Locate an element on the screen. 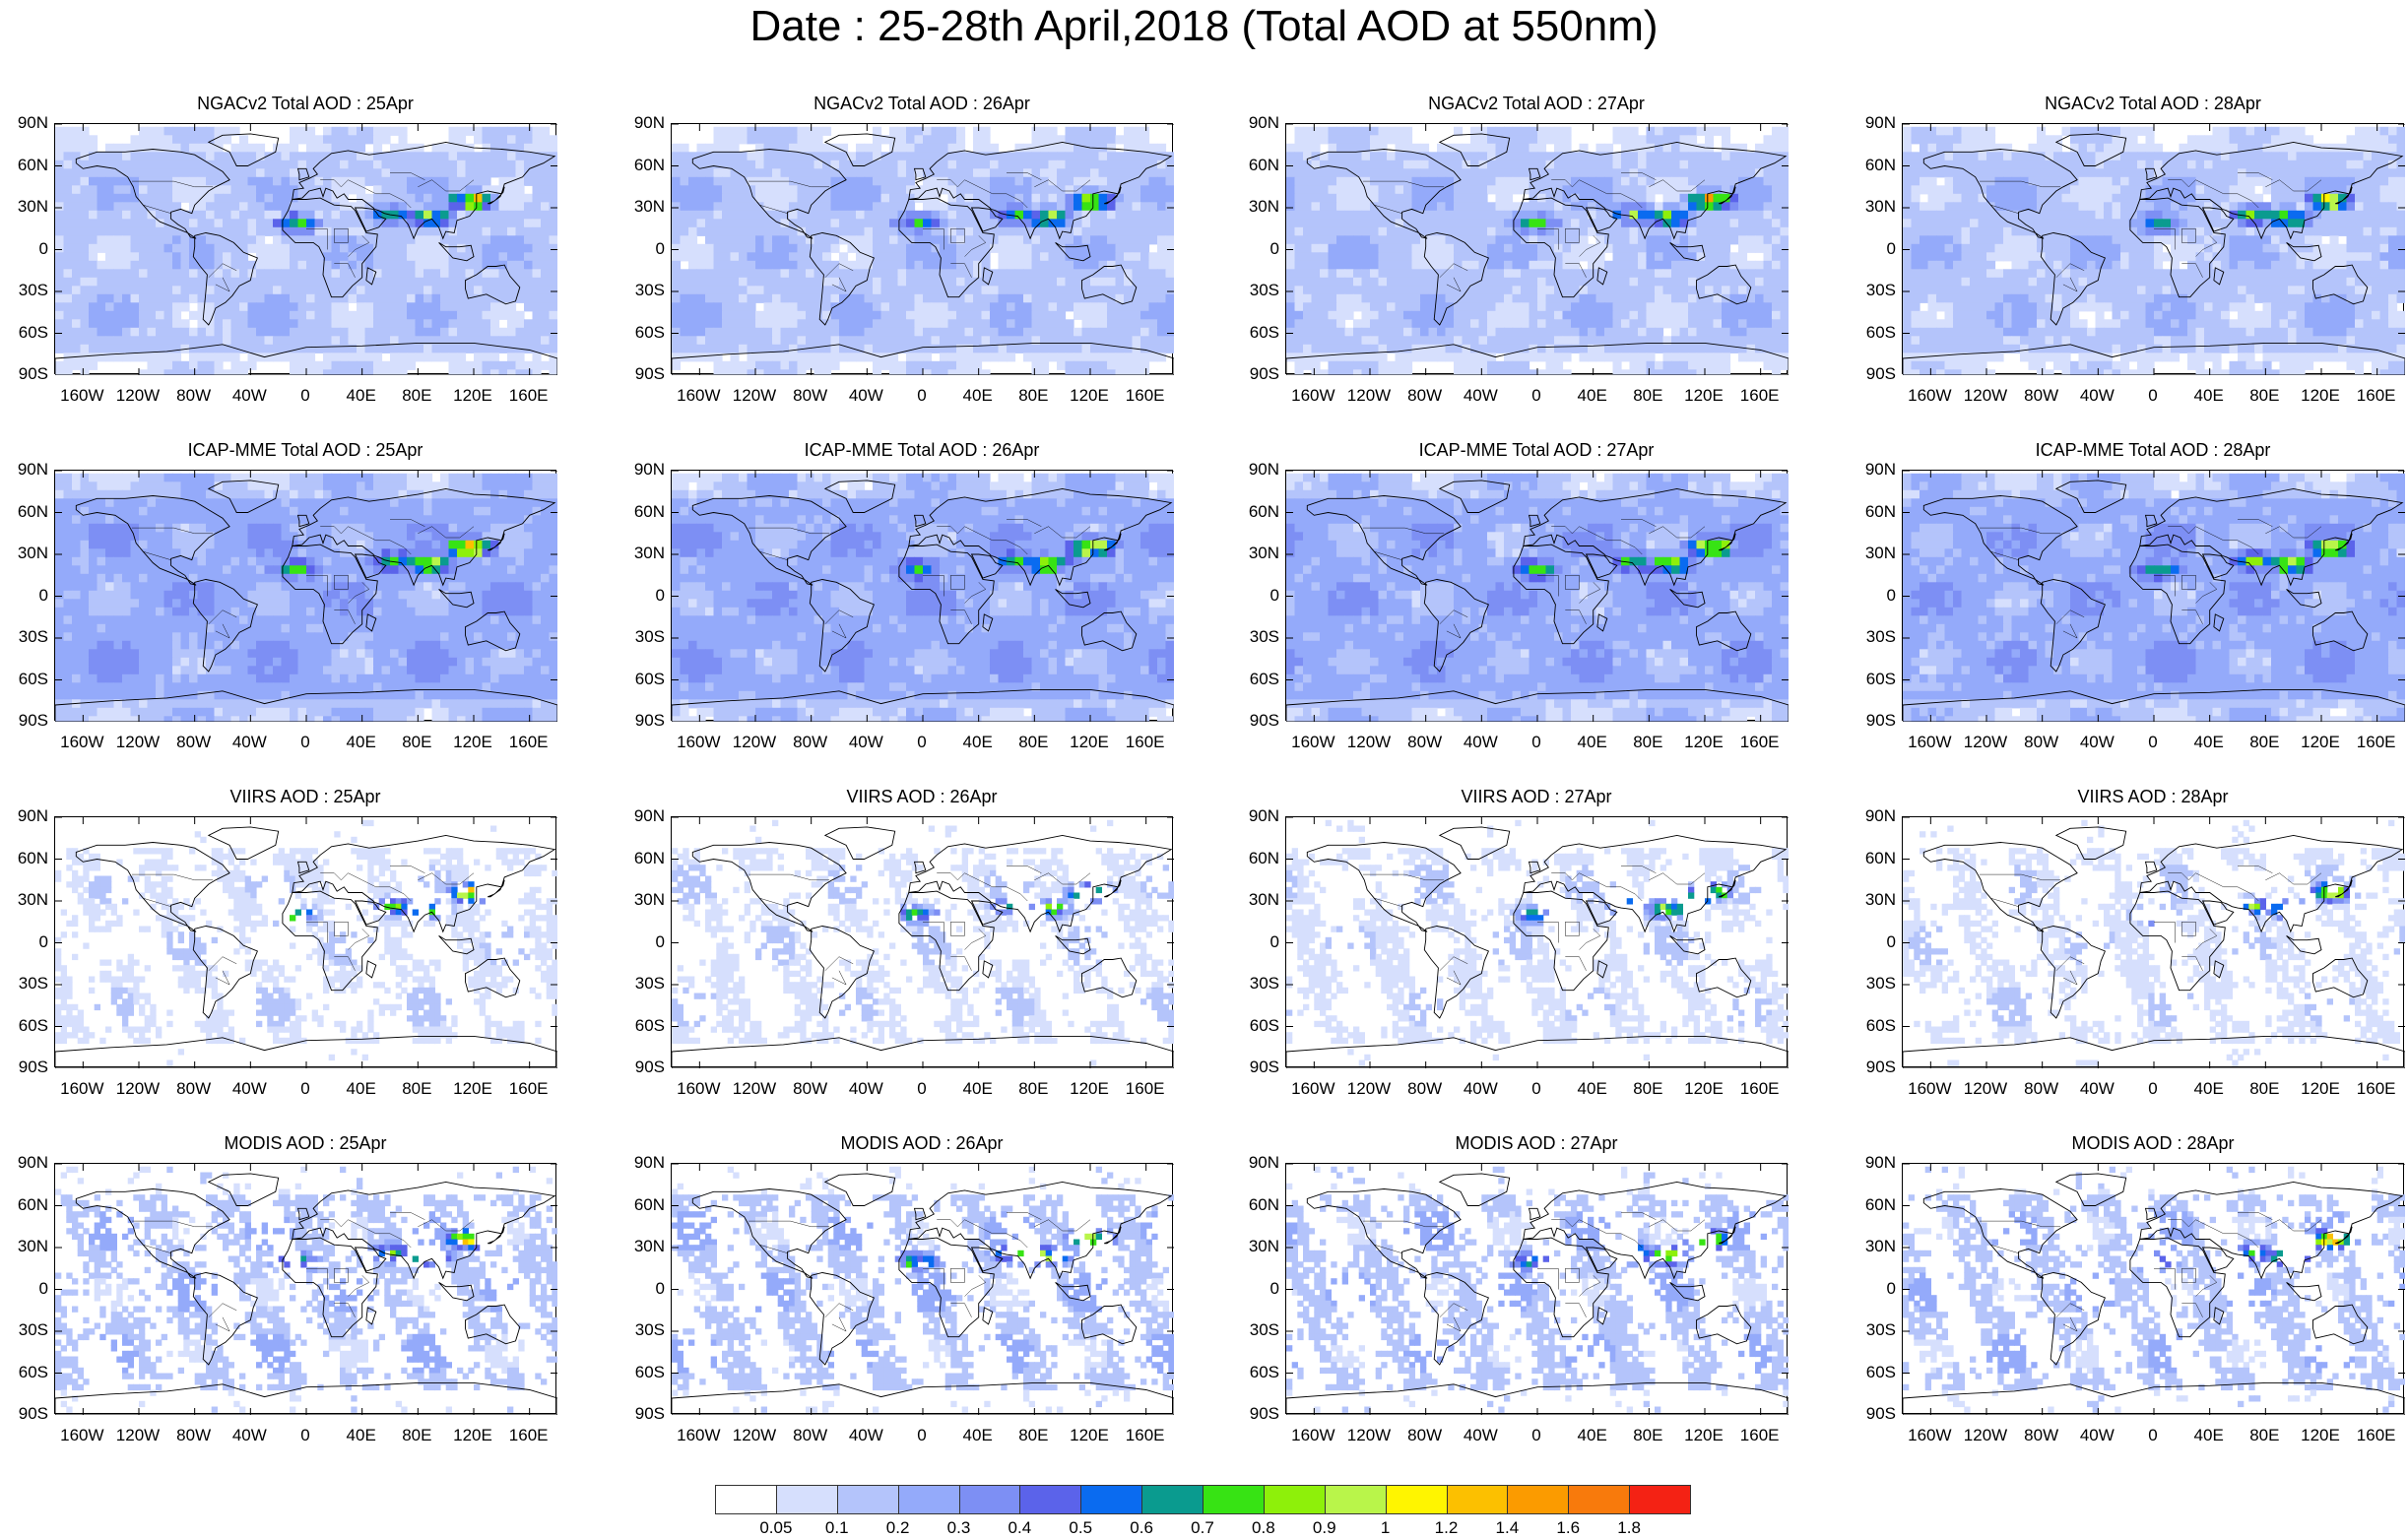  y-tick-label: 90N is located at coordinates (26, 123).